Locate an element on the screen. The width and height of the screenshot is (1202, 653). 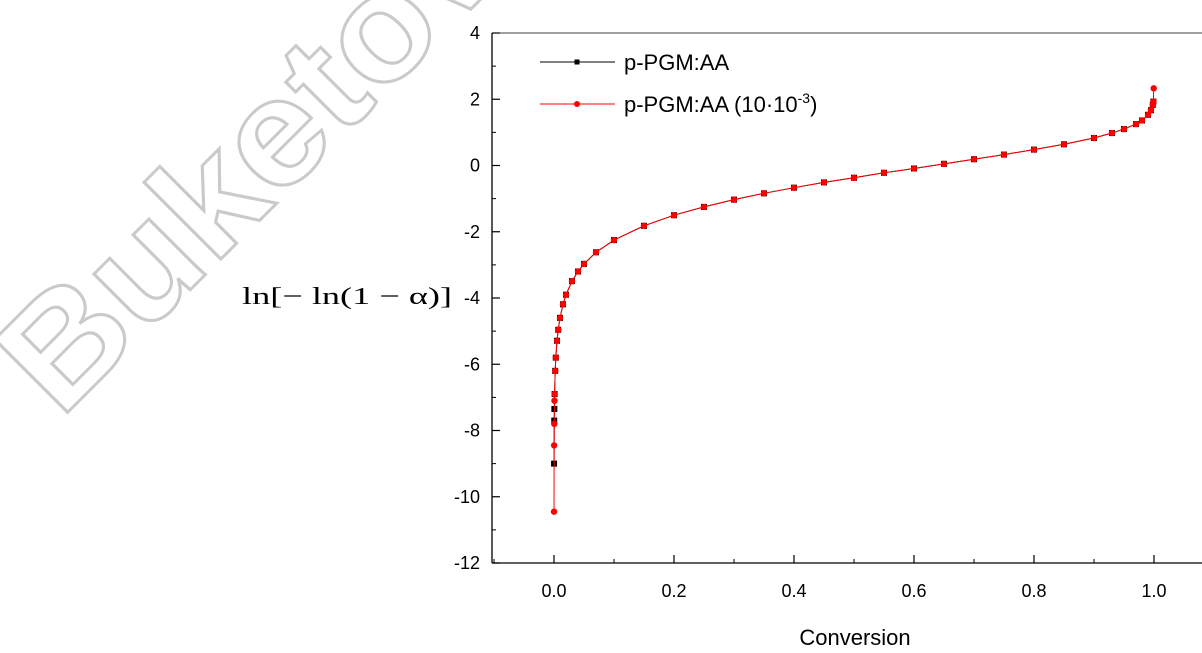
y-tick-label-4: -4 is located at coordinates (472, 298).